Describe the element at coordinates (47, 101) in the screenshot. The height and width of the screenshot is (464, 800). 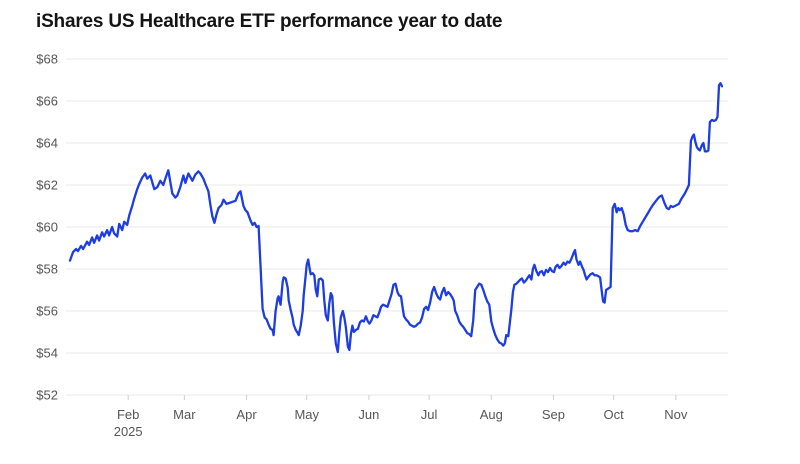
I see `y-axis-label: $66` at that location.